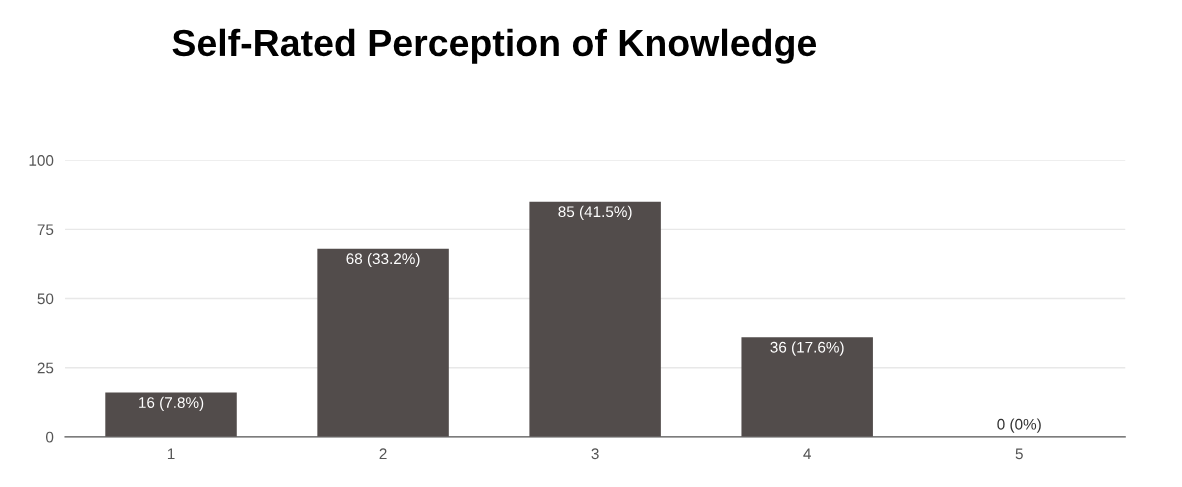 Image resolution: width=1182 pixels, height=487 pixels. I want to click on y-tick-label: 0, so click(50, 437).